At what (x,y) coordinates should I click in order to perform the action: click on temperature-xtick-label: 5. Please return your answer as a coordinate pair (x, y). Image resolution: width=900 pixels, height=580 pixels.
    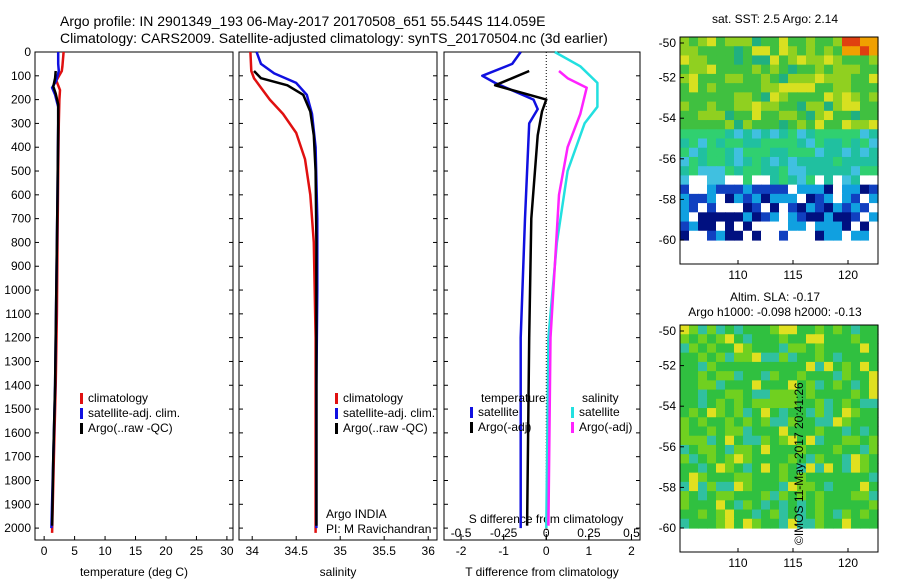
    Looking at the image, I should click on (74, 551).